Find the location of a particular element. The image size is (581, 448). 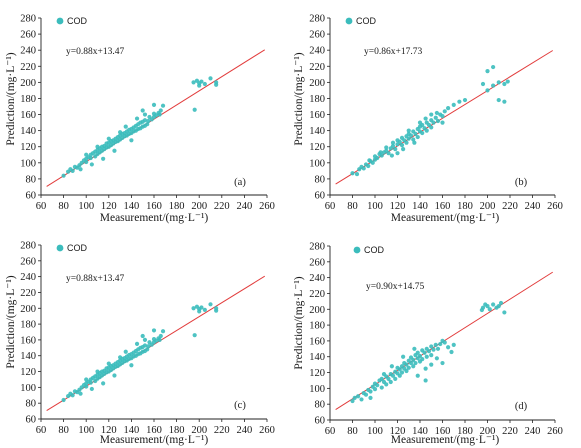

legend: COD is located at coordinates (369, 250).